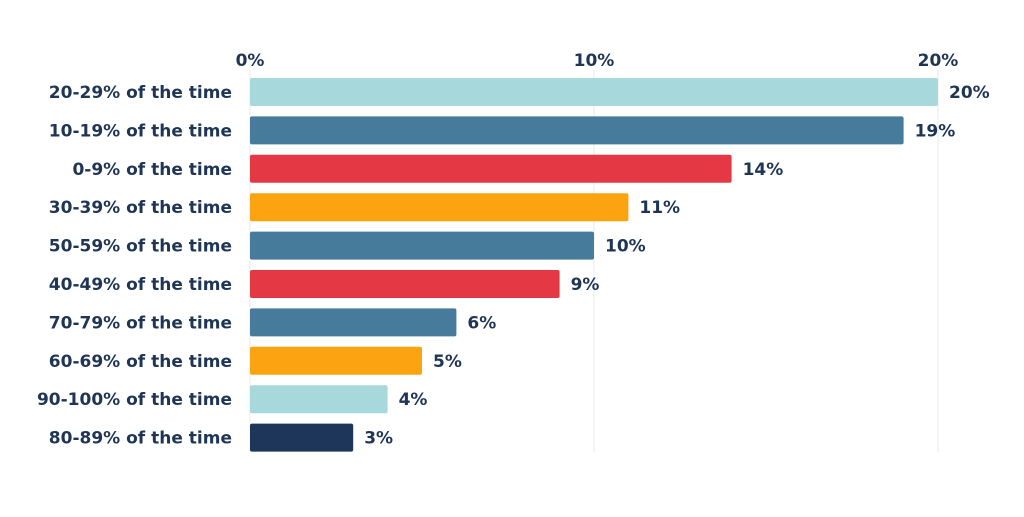  What do you see at coordinates (250, 61) in the screenshot?
I see `x-tick-label: 0%` at bounding box center [250, 61].